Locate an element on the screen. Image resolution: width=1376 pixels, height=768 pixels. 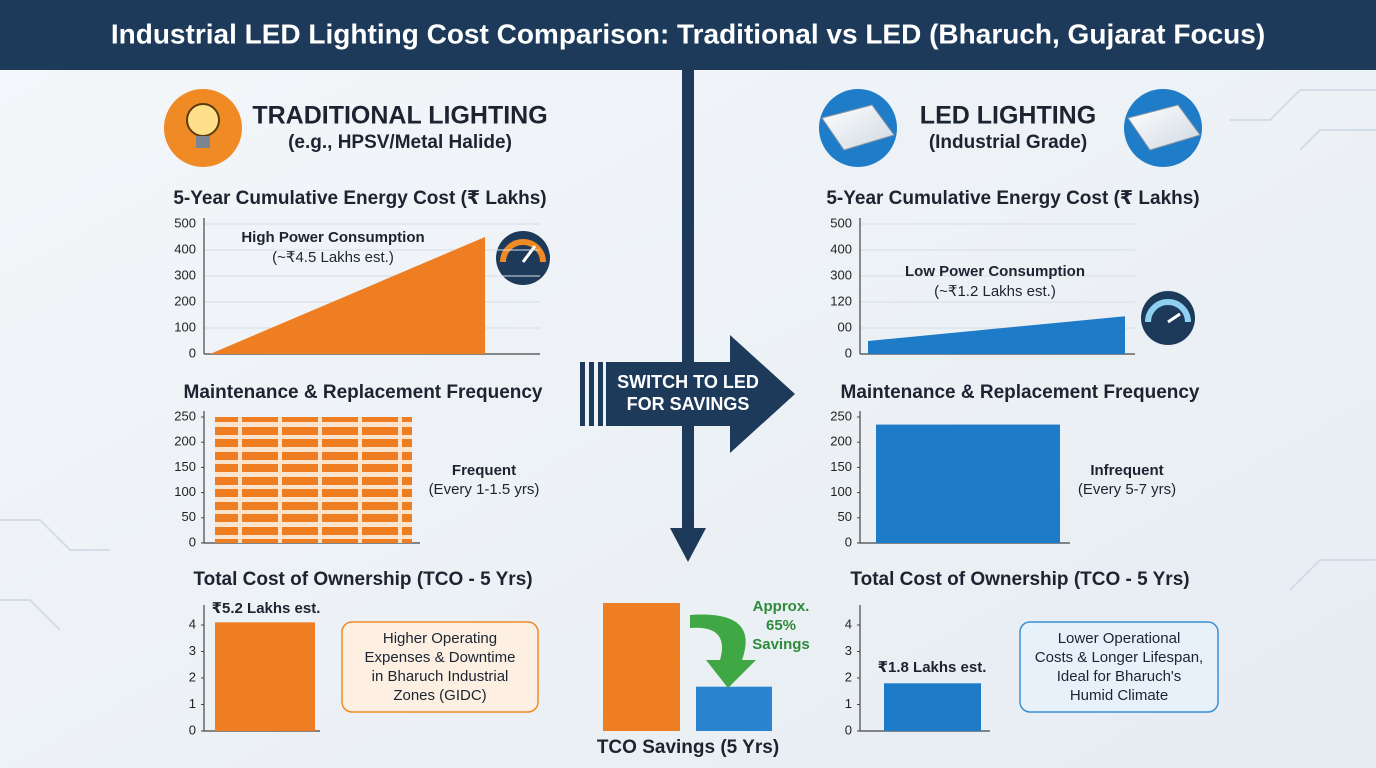
switch-arrow is located at coordinates (700, 394).